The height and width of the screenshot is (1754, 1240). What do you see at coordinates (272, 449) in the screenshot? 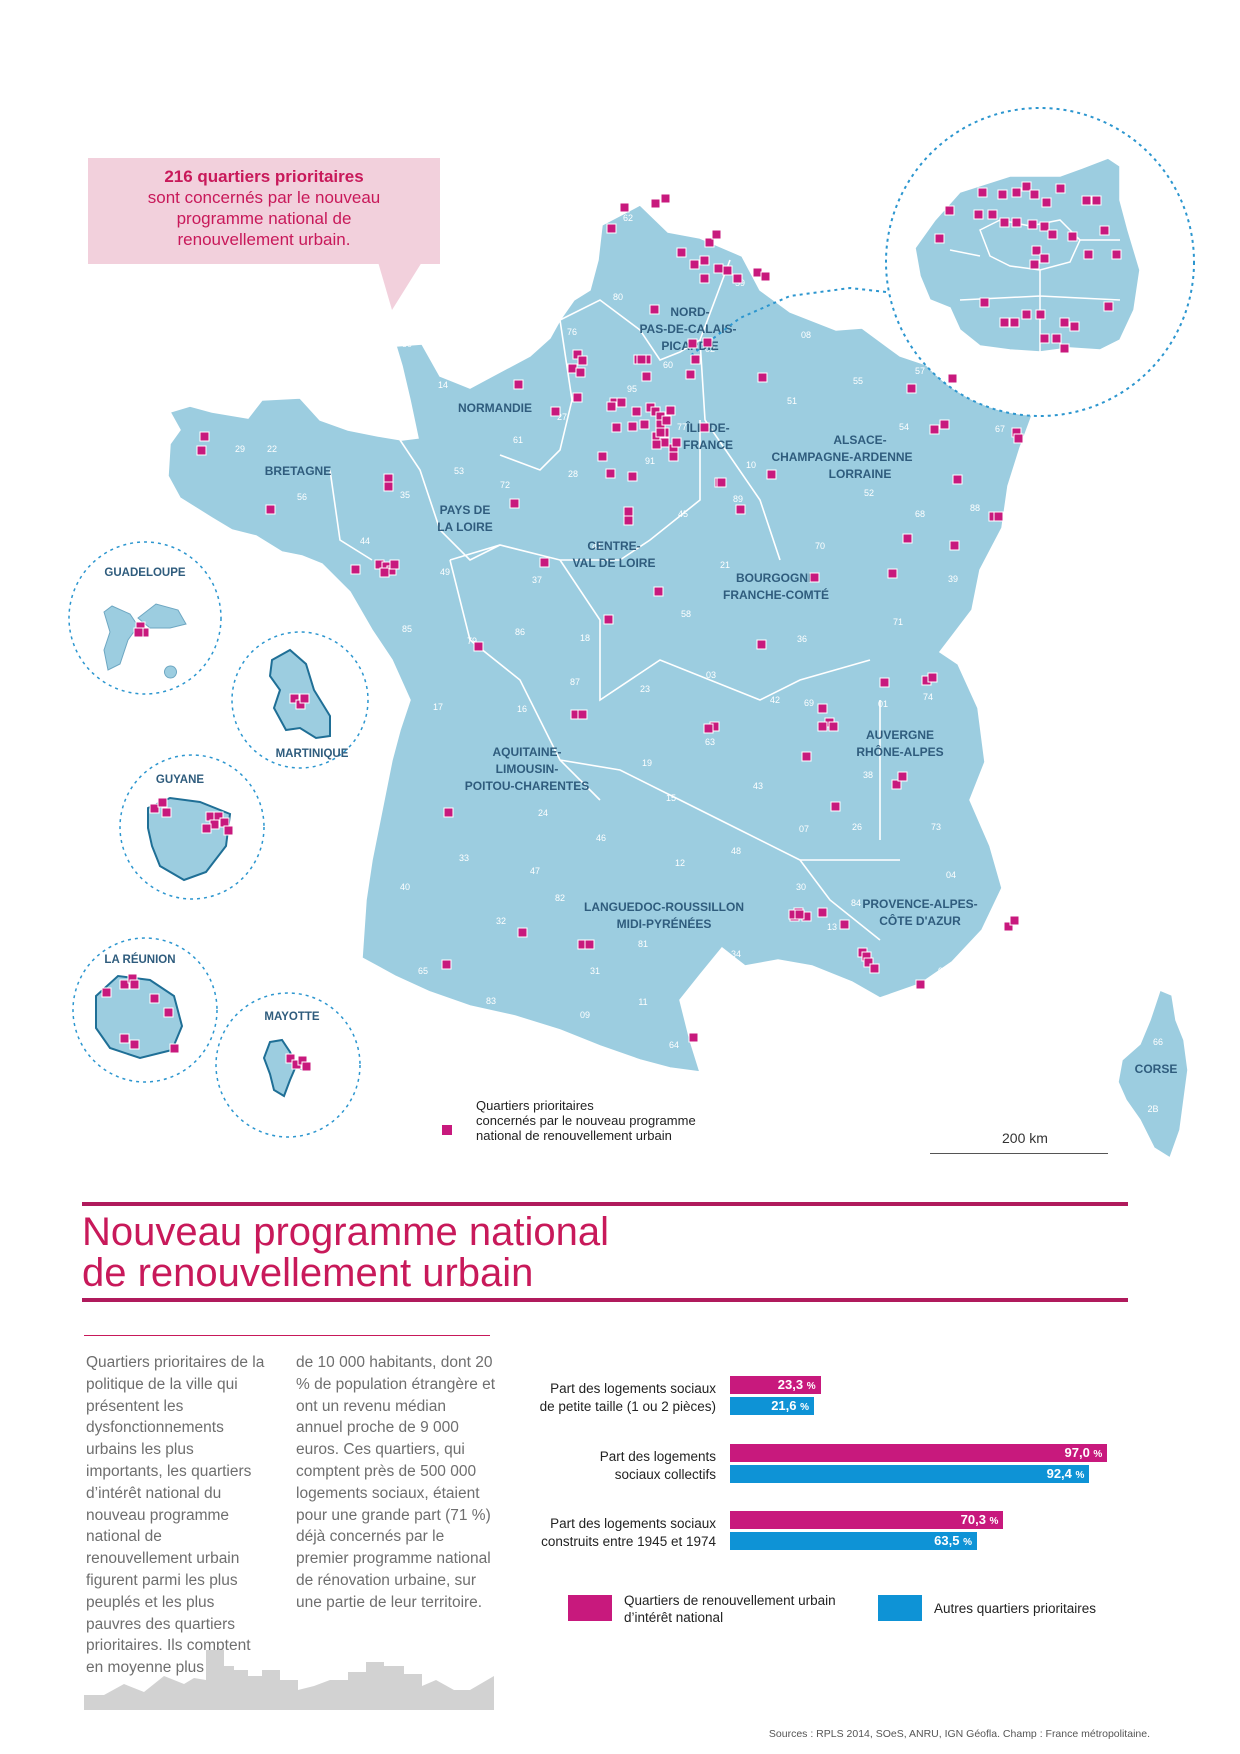
I see `dept-label: 22` at bounding box center [272, 449].